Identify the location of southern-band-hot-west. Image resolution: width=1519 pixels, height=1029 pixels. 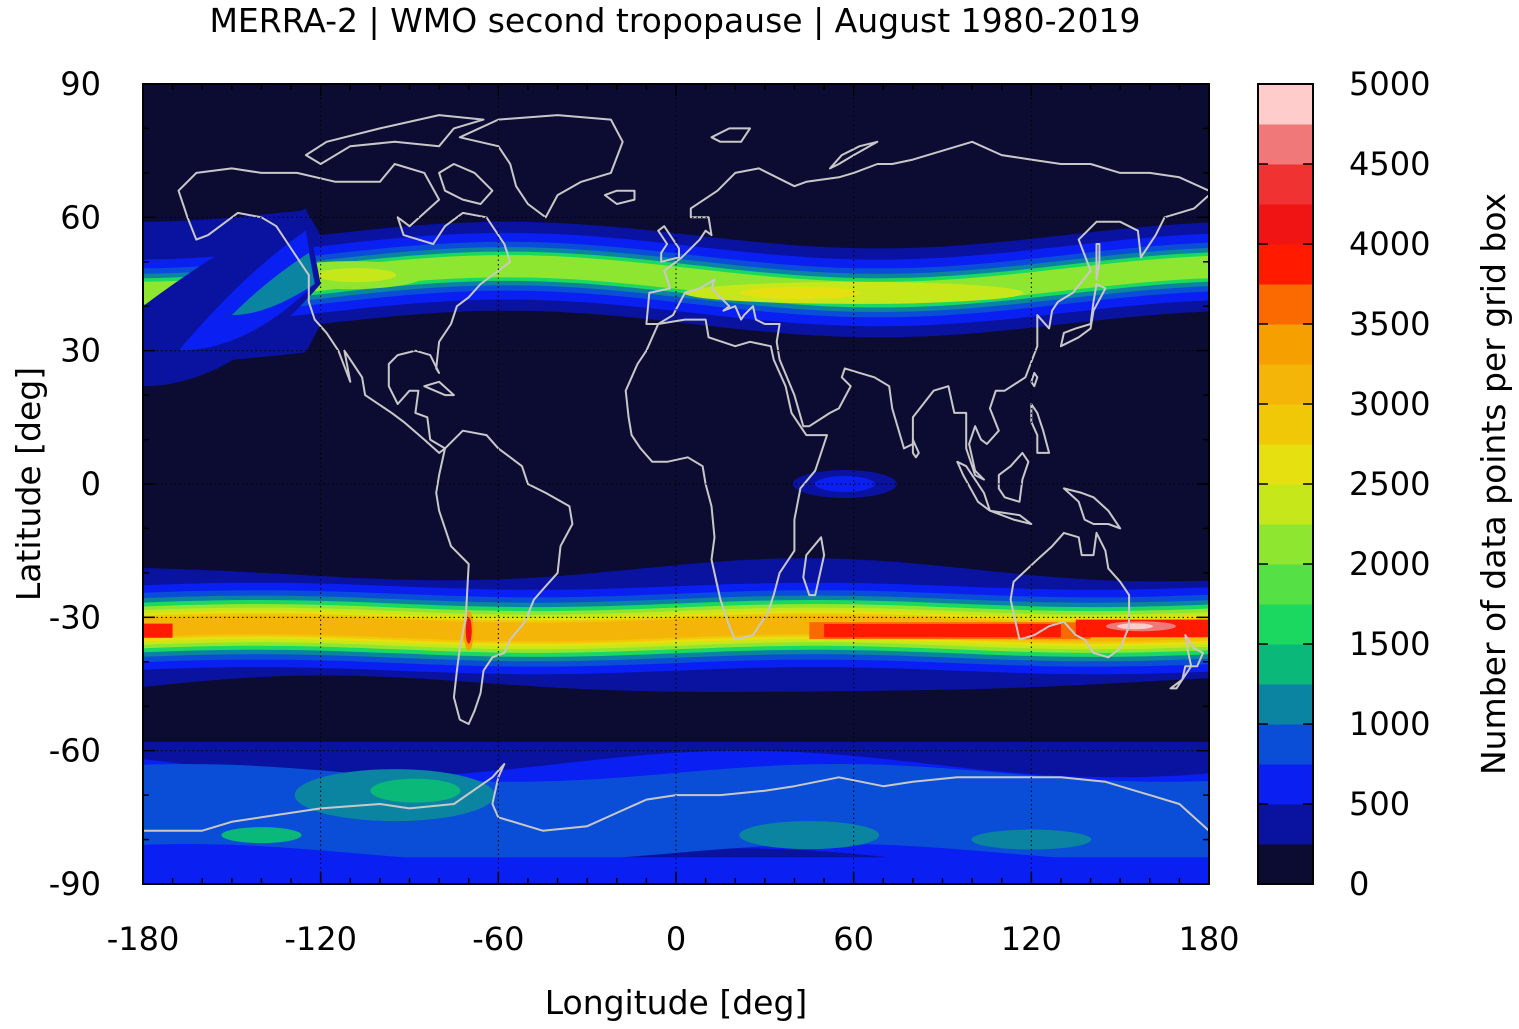
(158, 630).